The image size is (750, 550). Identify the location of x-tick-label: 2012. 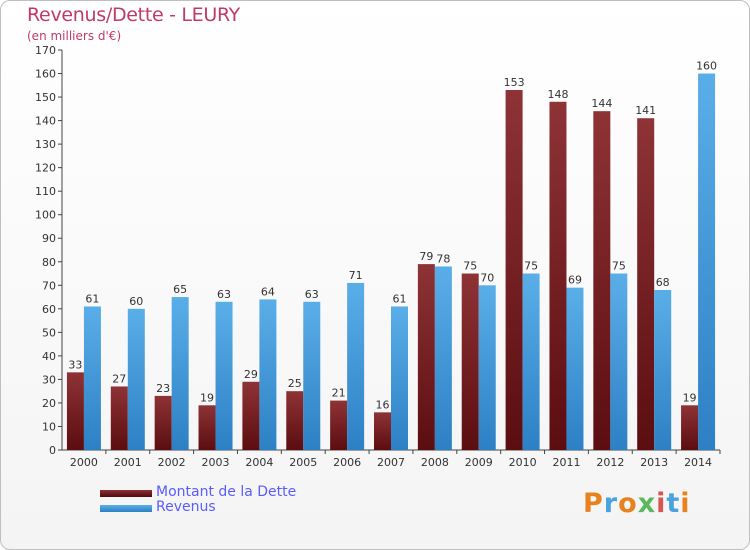
(610, 462).